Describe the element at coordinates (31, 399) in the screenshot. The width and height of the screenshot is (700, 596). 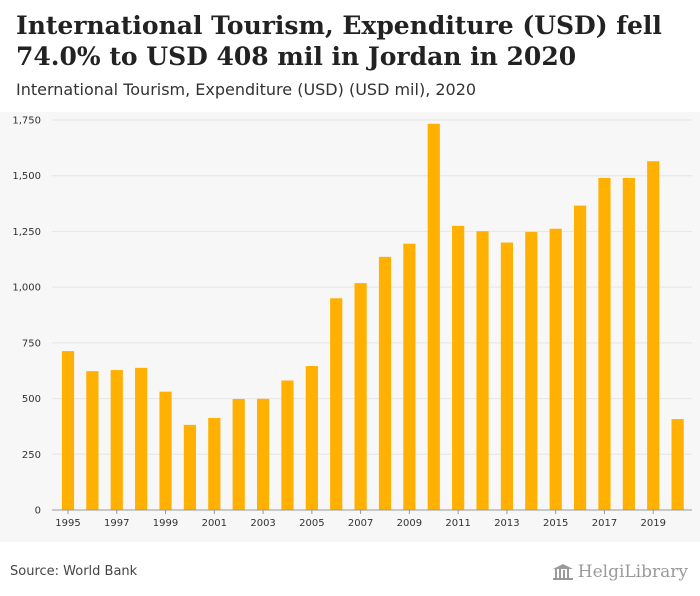
I see `y-tick-label: 500` at that location.